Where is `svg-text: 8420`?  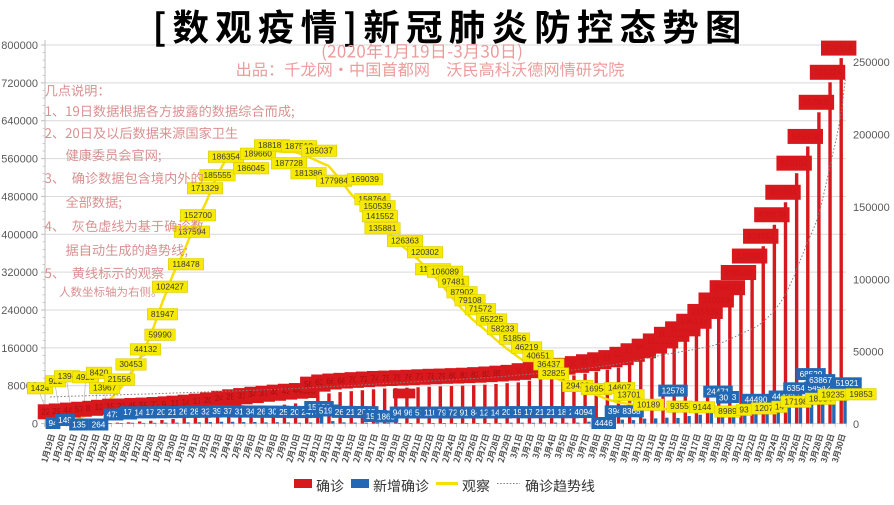 svg-text: 8420 is located at coordinates (99, 372).